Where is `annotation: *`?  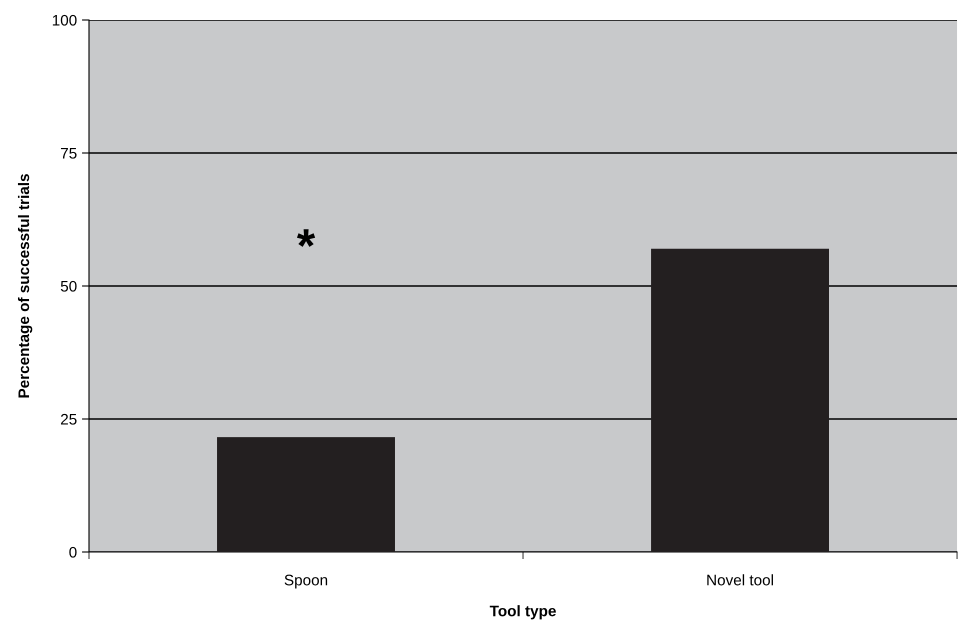 annotation: * is located at coordinates (306, 238).